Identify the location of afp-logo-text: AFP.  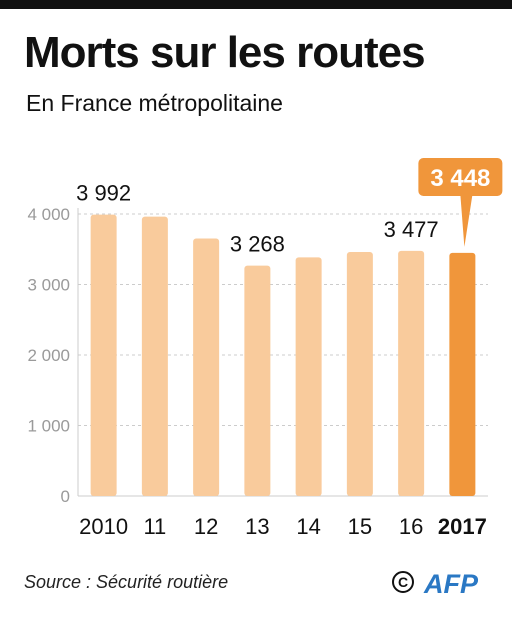
(451, 583).